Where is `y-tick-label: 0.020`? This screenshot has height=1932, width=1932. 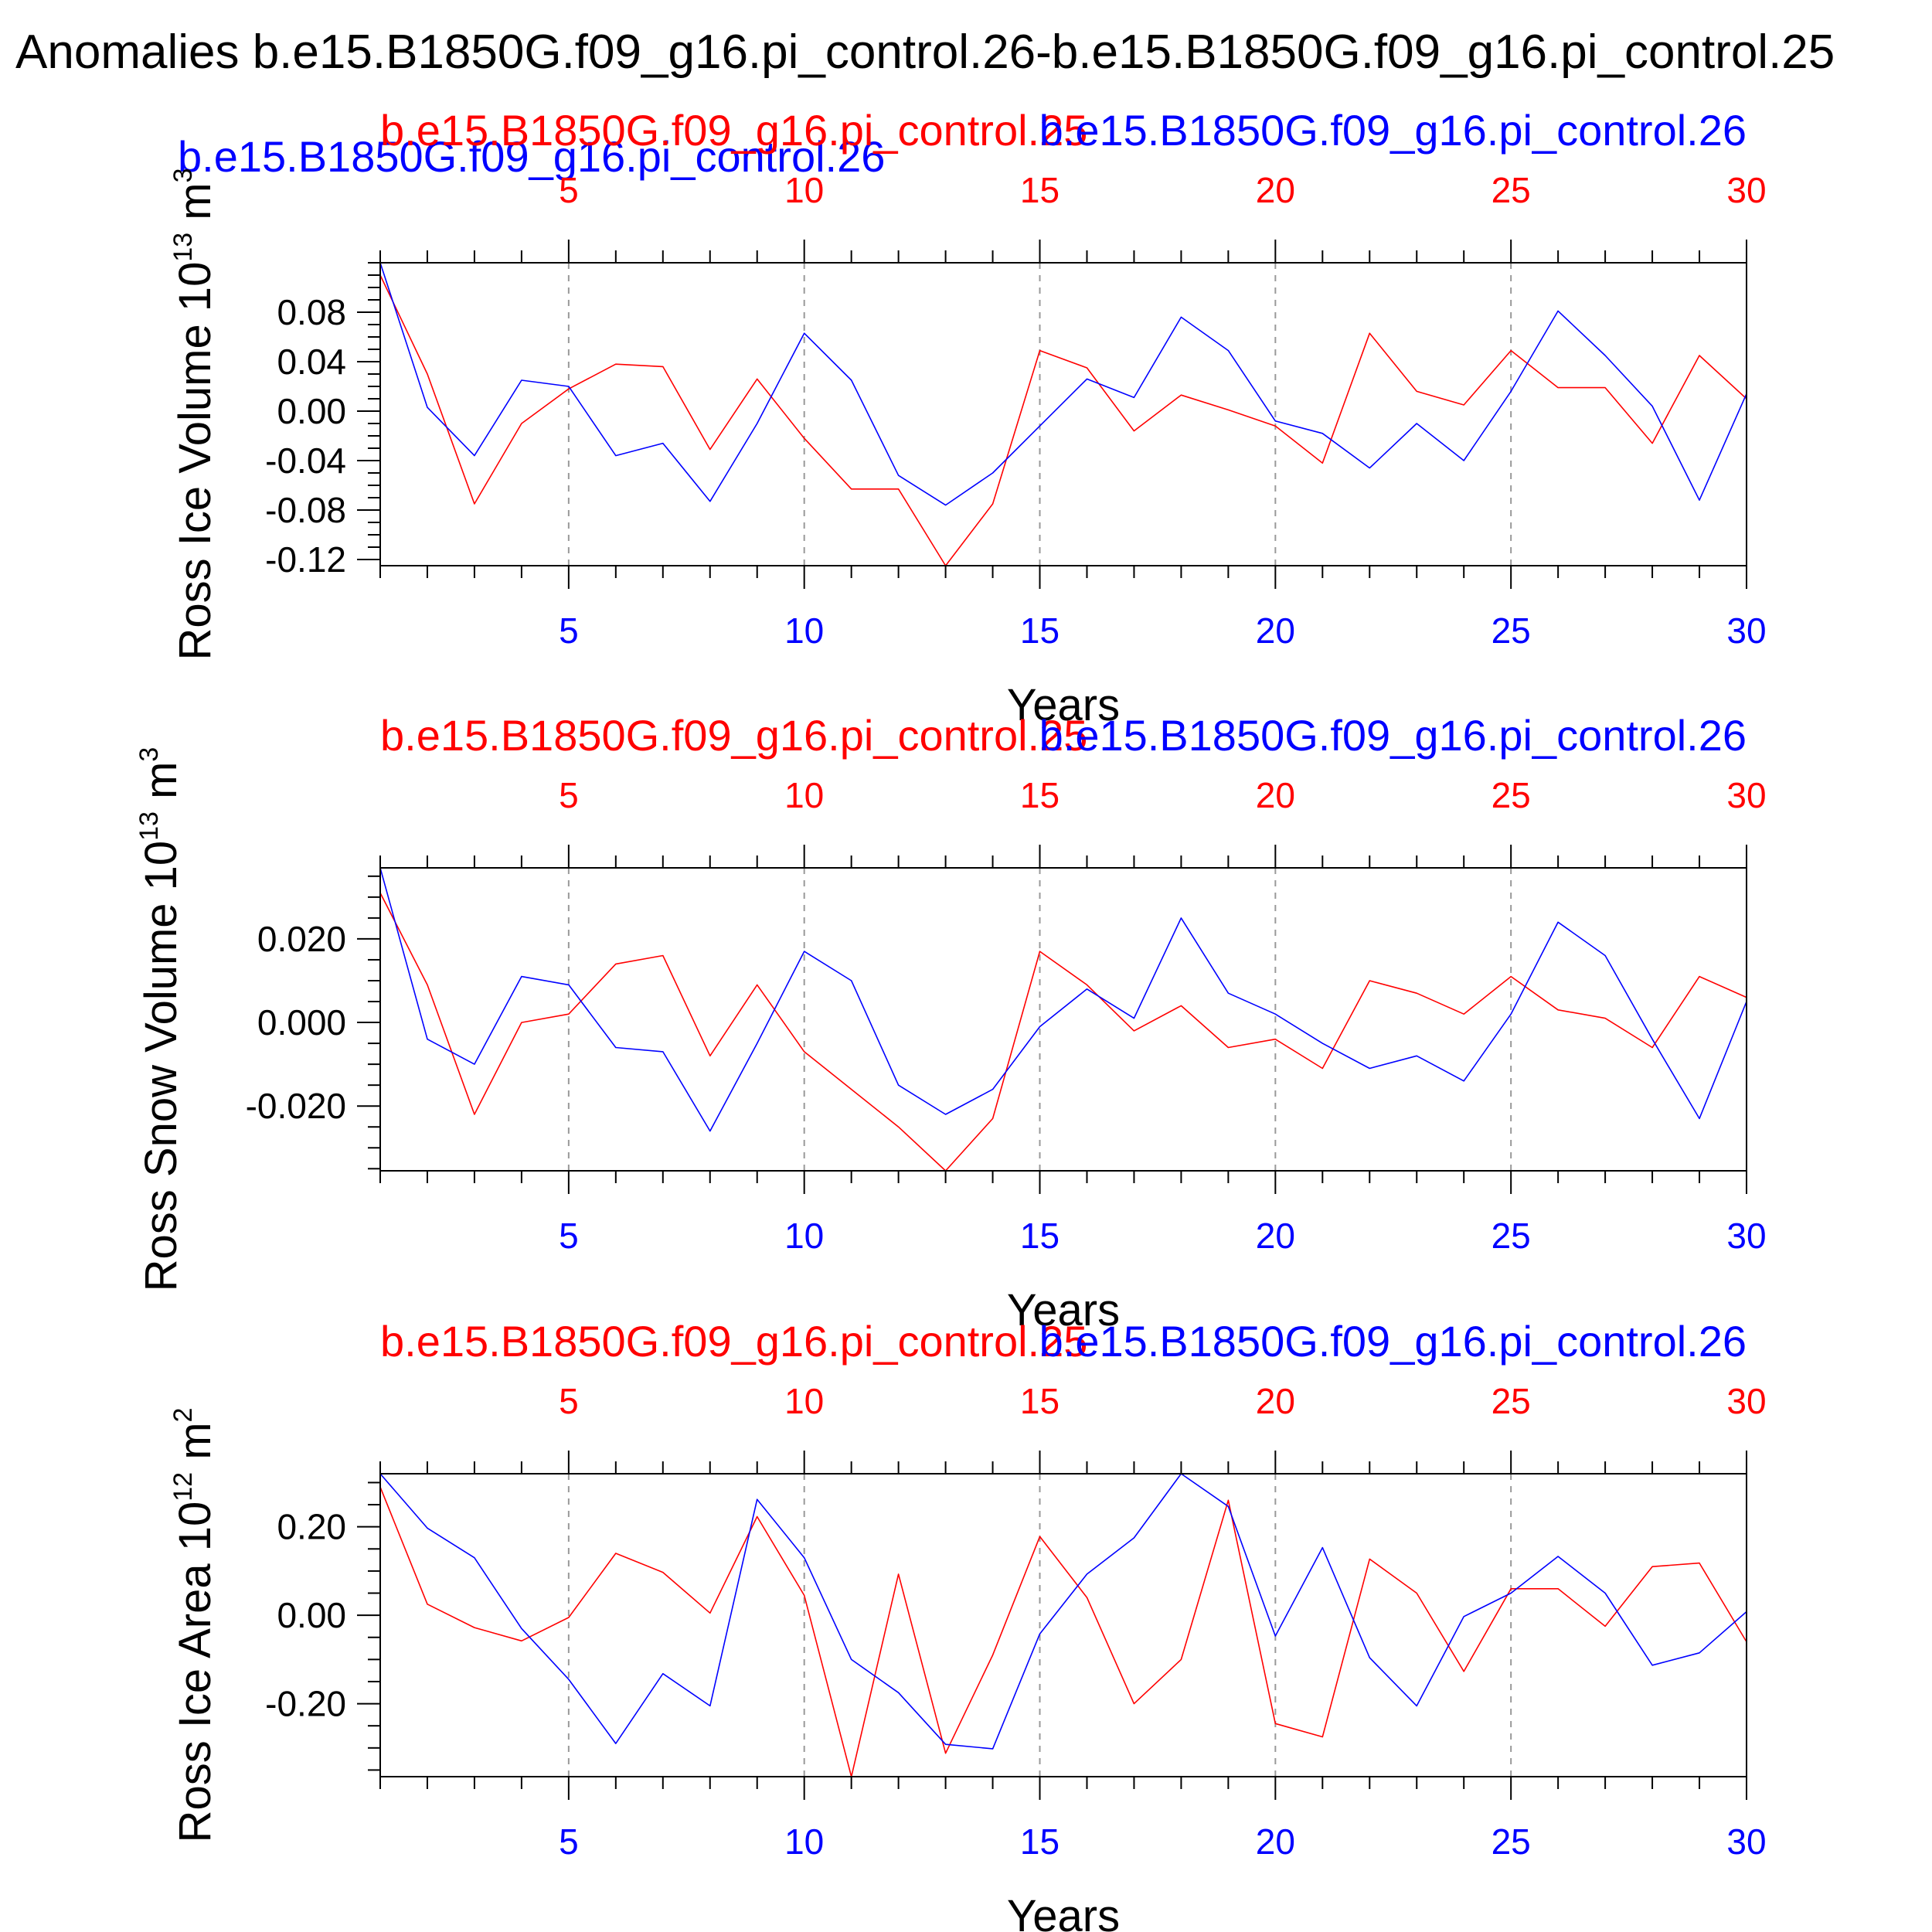 y-tick-label: 0.020 is located at coordinates (301, 939).